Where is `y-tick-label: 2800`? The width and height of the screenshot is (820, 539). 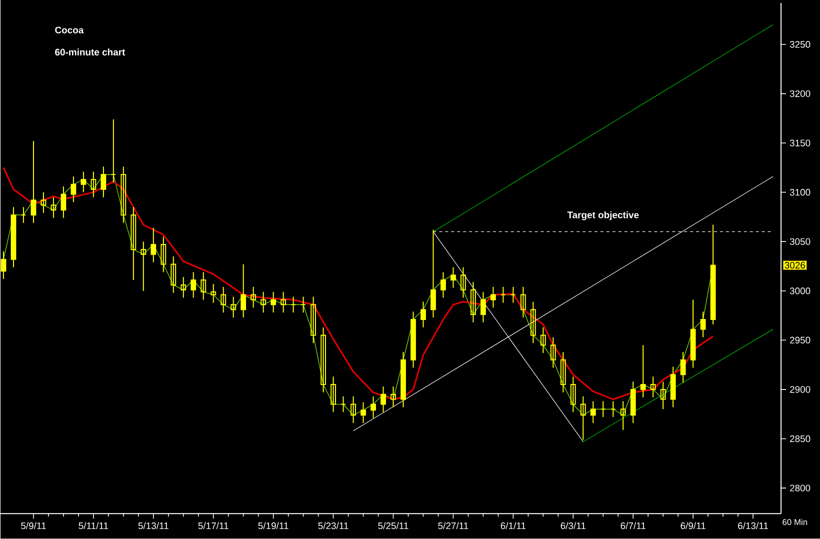
y-tick-label: 2800 is located at coordinates (800, 488).